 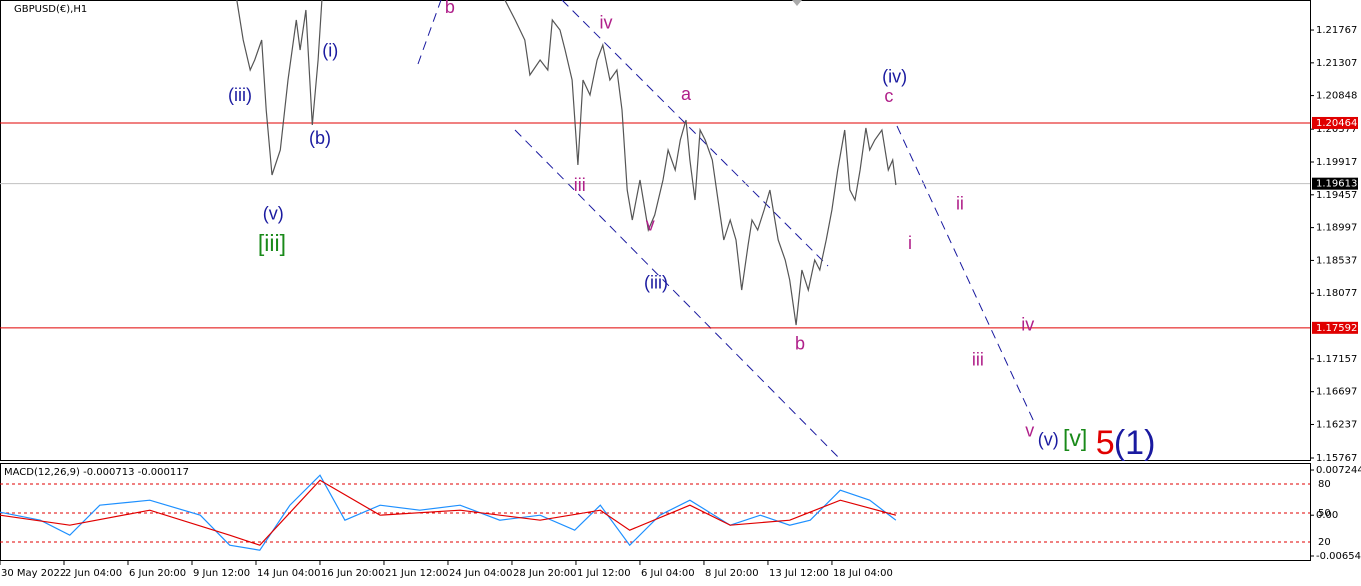 What do you see at coordinates (1336, 30) in the screenshot?
I see `y-tick-label: 1.21767` at bounding box center [1336, 30].